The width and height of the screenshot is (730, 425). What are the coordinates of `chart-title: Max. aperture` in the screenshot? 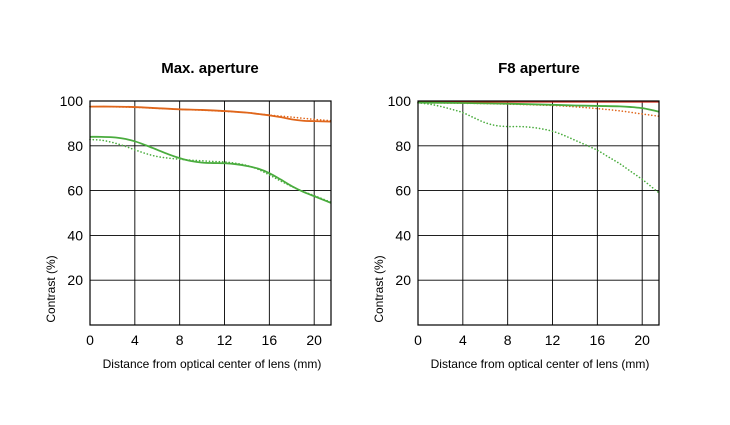 It's located at (210, 68).